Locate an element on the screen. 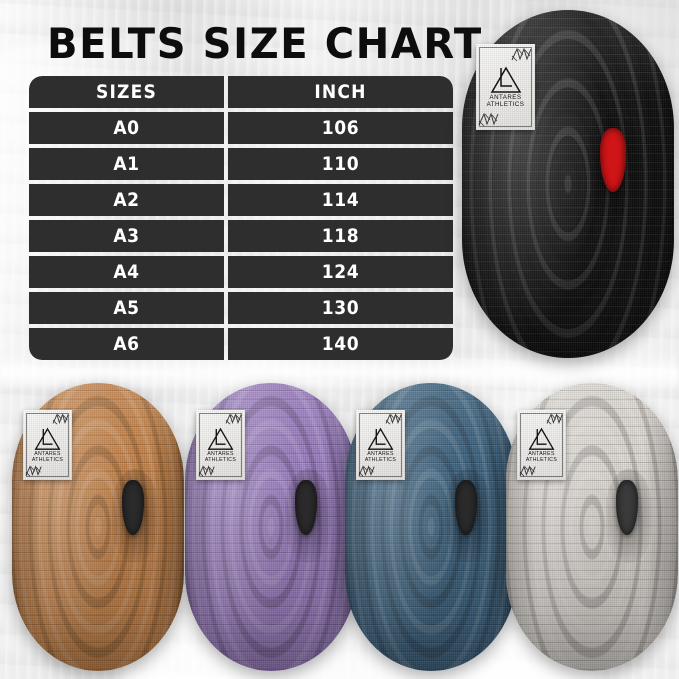  table-row: A4 124 is located at coordinates (241, 272).